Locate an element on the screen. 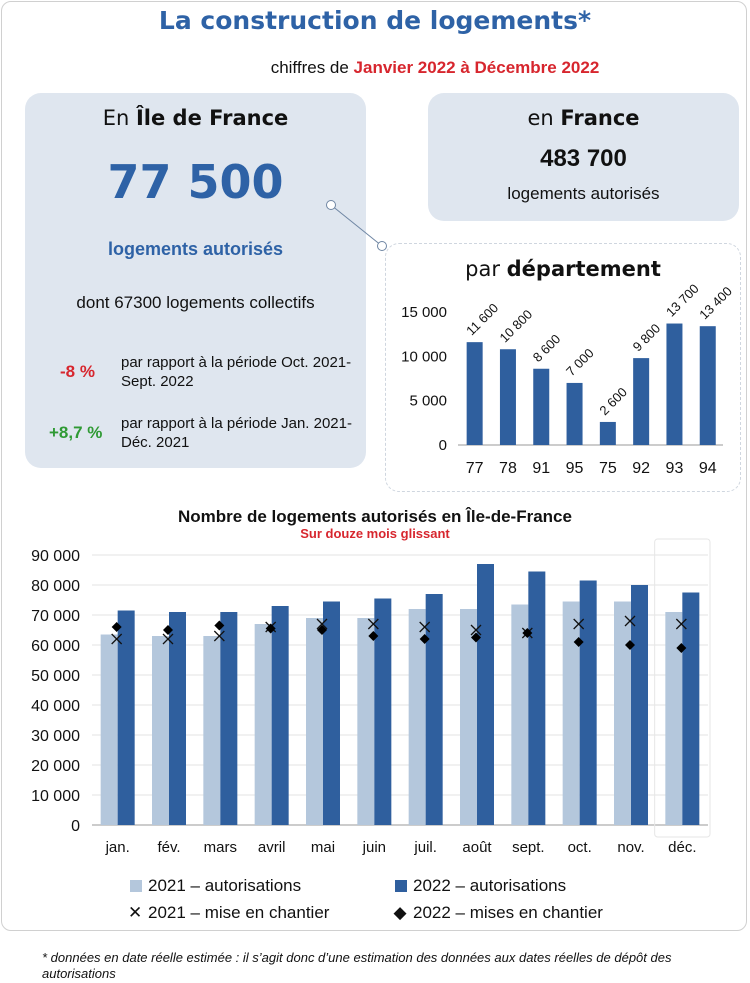  marker-2021-chantier-déc. is located at coordinates (681, 624).